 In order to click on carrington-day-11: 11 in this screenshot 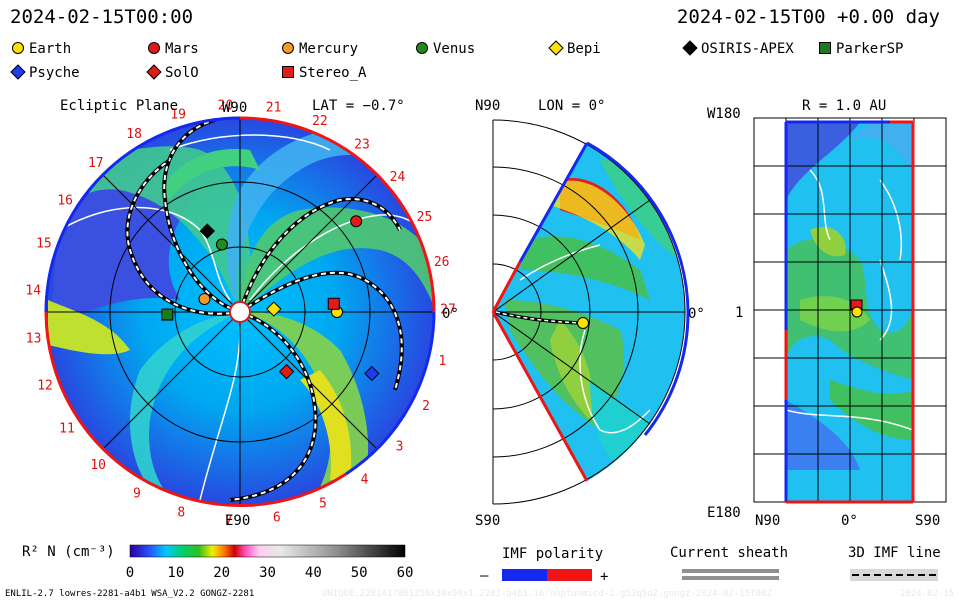, I will do `click(67, 428)`.